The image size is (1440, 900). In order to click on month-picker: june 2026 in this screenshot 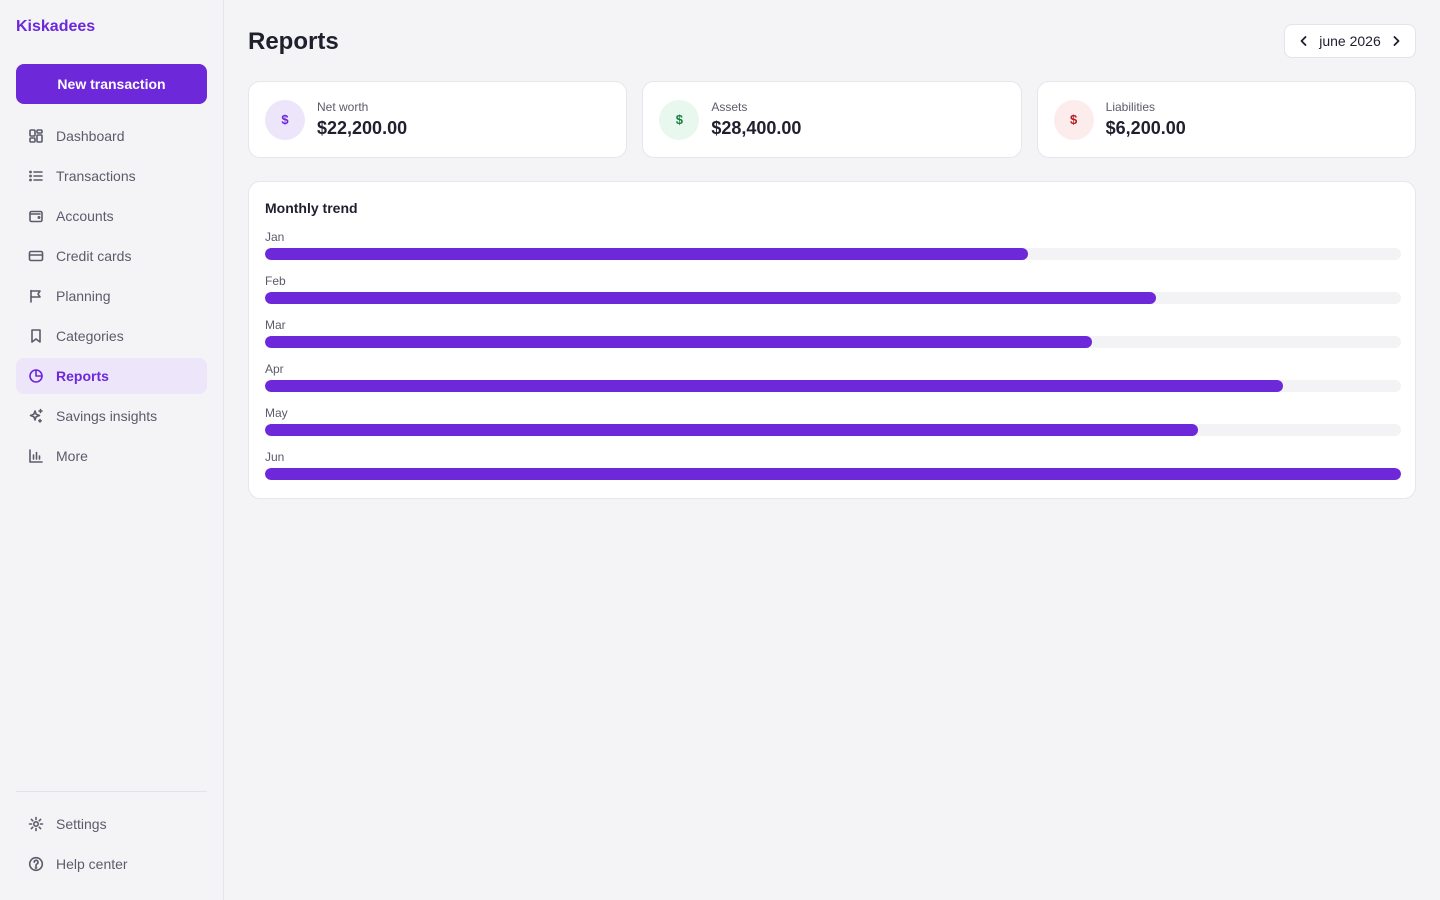, I will do `click(1350, 41)`.